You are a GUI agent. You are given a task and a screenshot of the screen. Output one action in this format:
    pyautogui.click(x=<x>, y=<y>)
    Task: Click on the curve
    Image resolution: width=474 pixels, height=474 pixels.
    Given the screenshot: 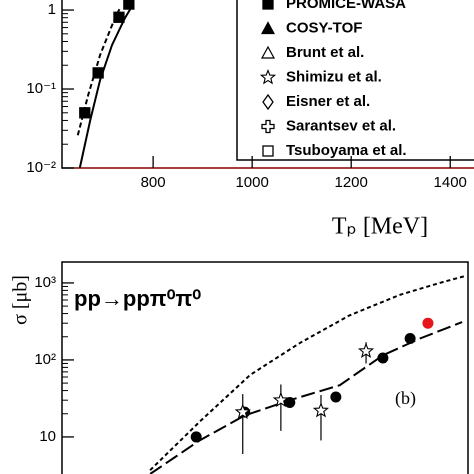 What is the action you would take?
    pyautogui.click(x=106, y=86)
    